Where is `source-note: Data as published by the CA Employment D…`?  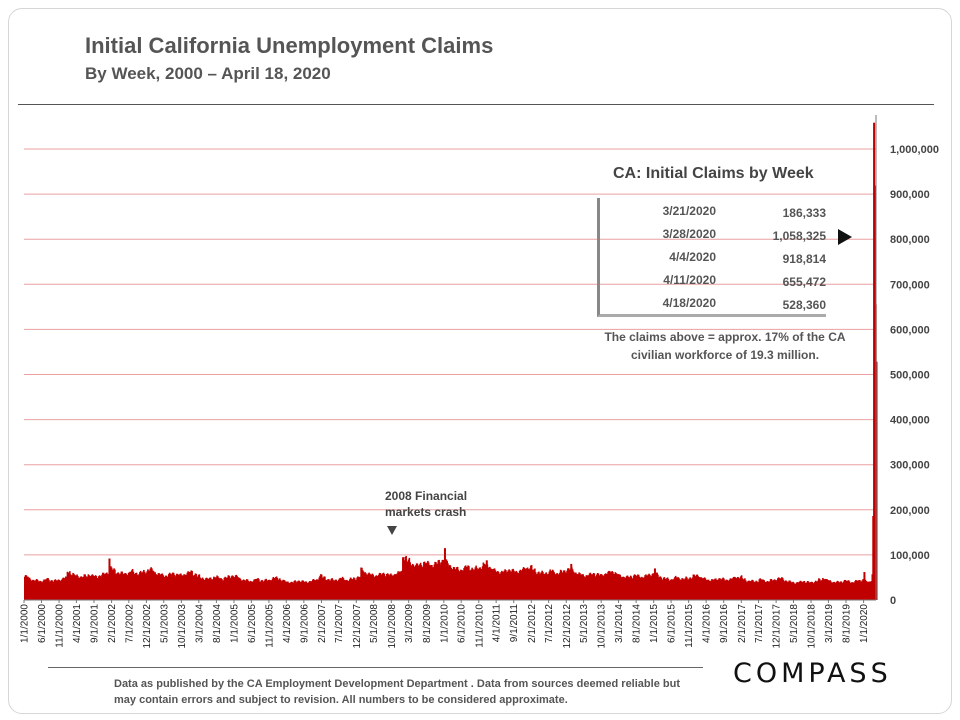 source-note: Data as published by the CA Employment D… is located at coordinates (397, 692).